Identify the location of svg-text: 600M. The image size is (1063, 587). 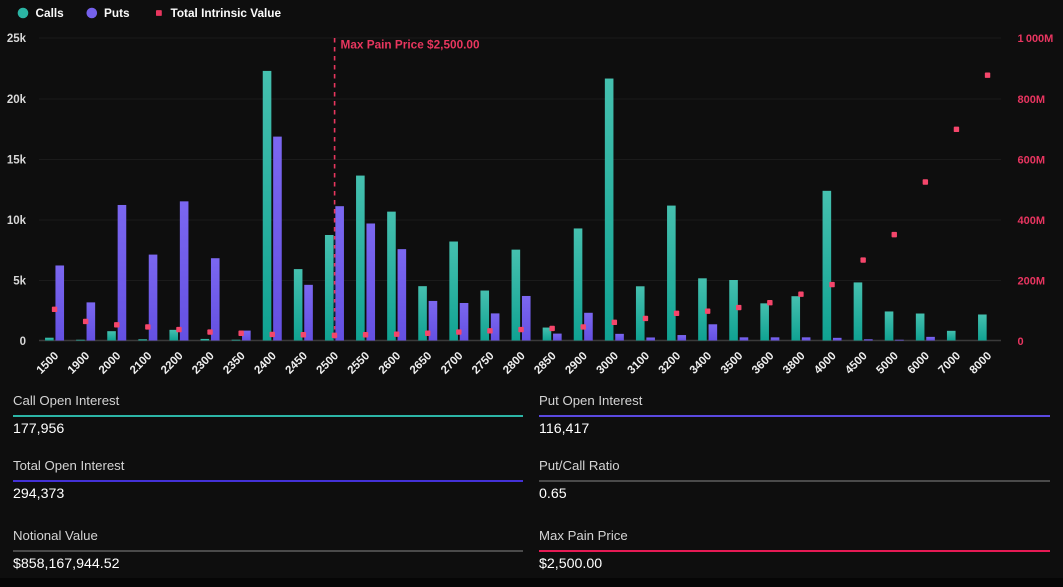
(1032, 161).